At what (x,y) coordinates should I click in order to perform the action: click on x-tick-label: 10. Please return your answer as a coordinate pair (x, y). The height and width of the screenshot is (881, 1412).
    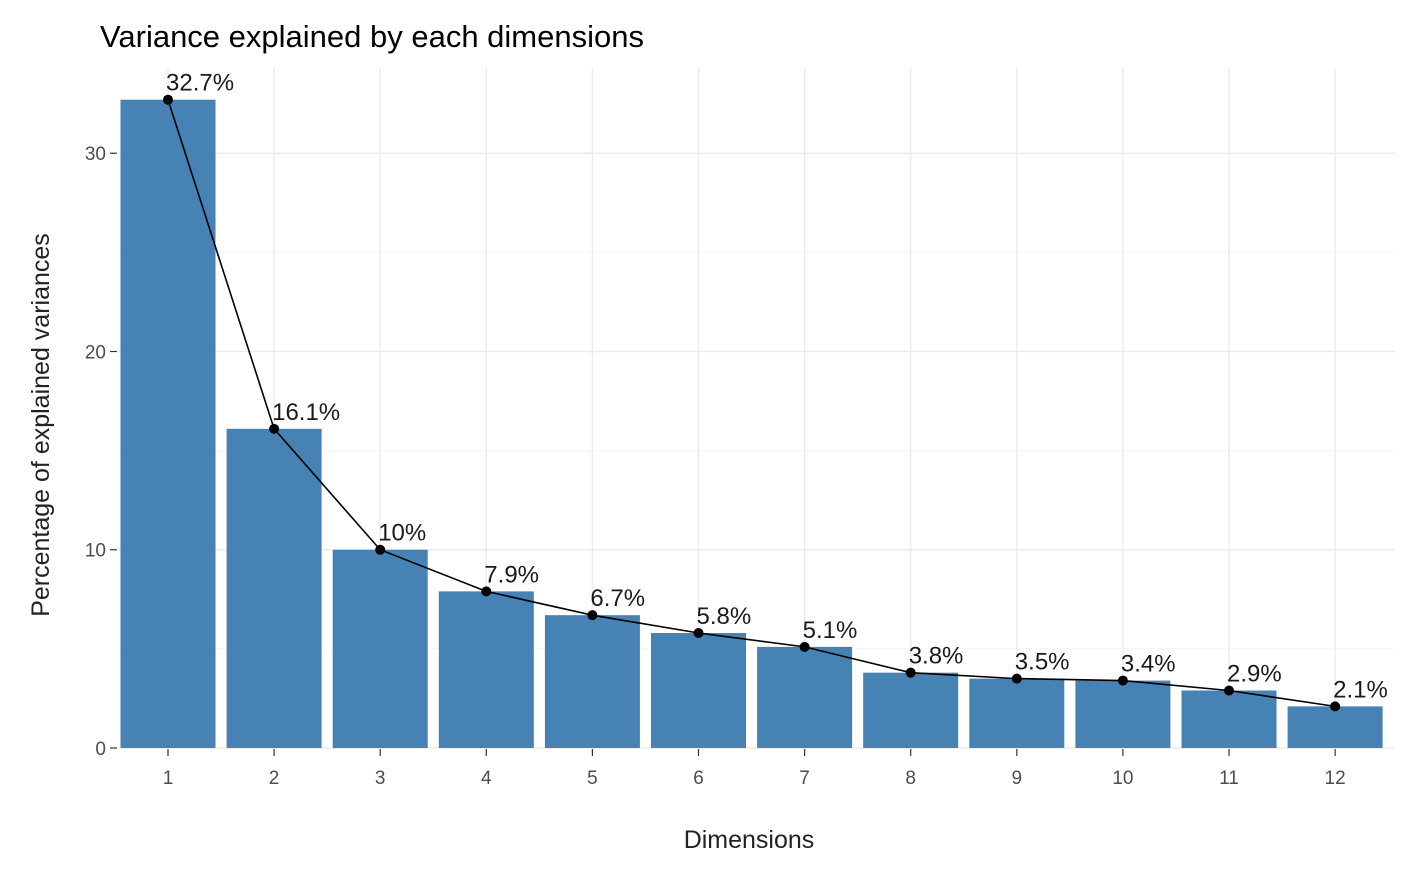
    Looking at the image, I should click on (1122, 778).